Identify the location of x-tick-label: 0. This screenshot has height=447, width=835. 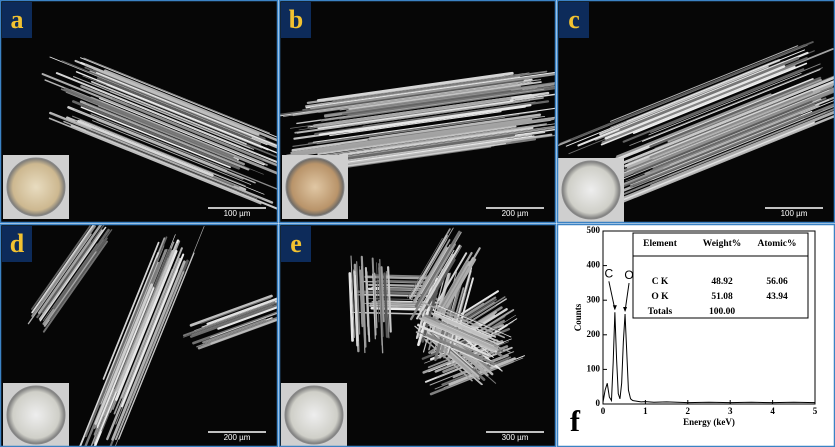
(603, 411).